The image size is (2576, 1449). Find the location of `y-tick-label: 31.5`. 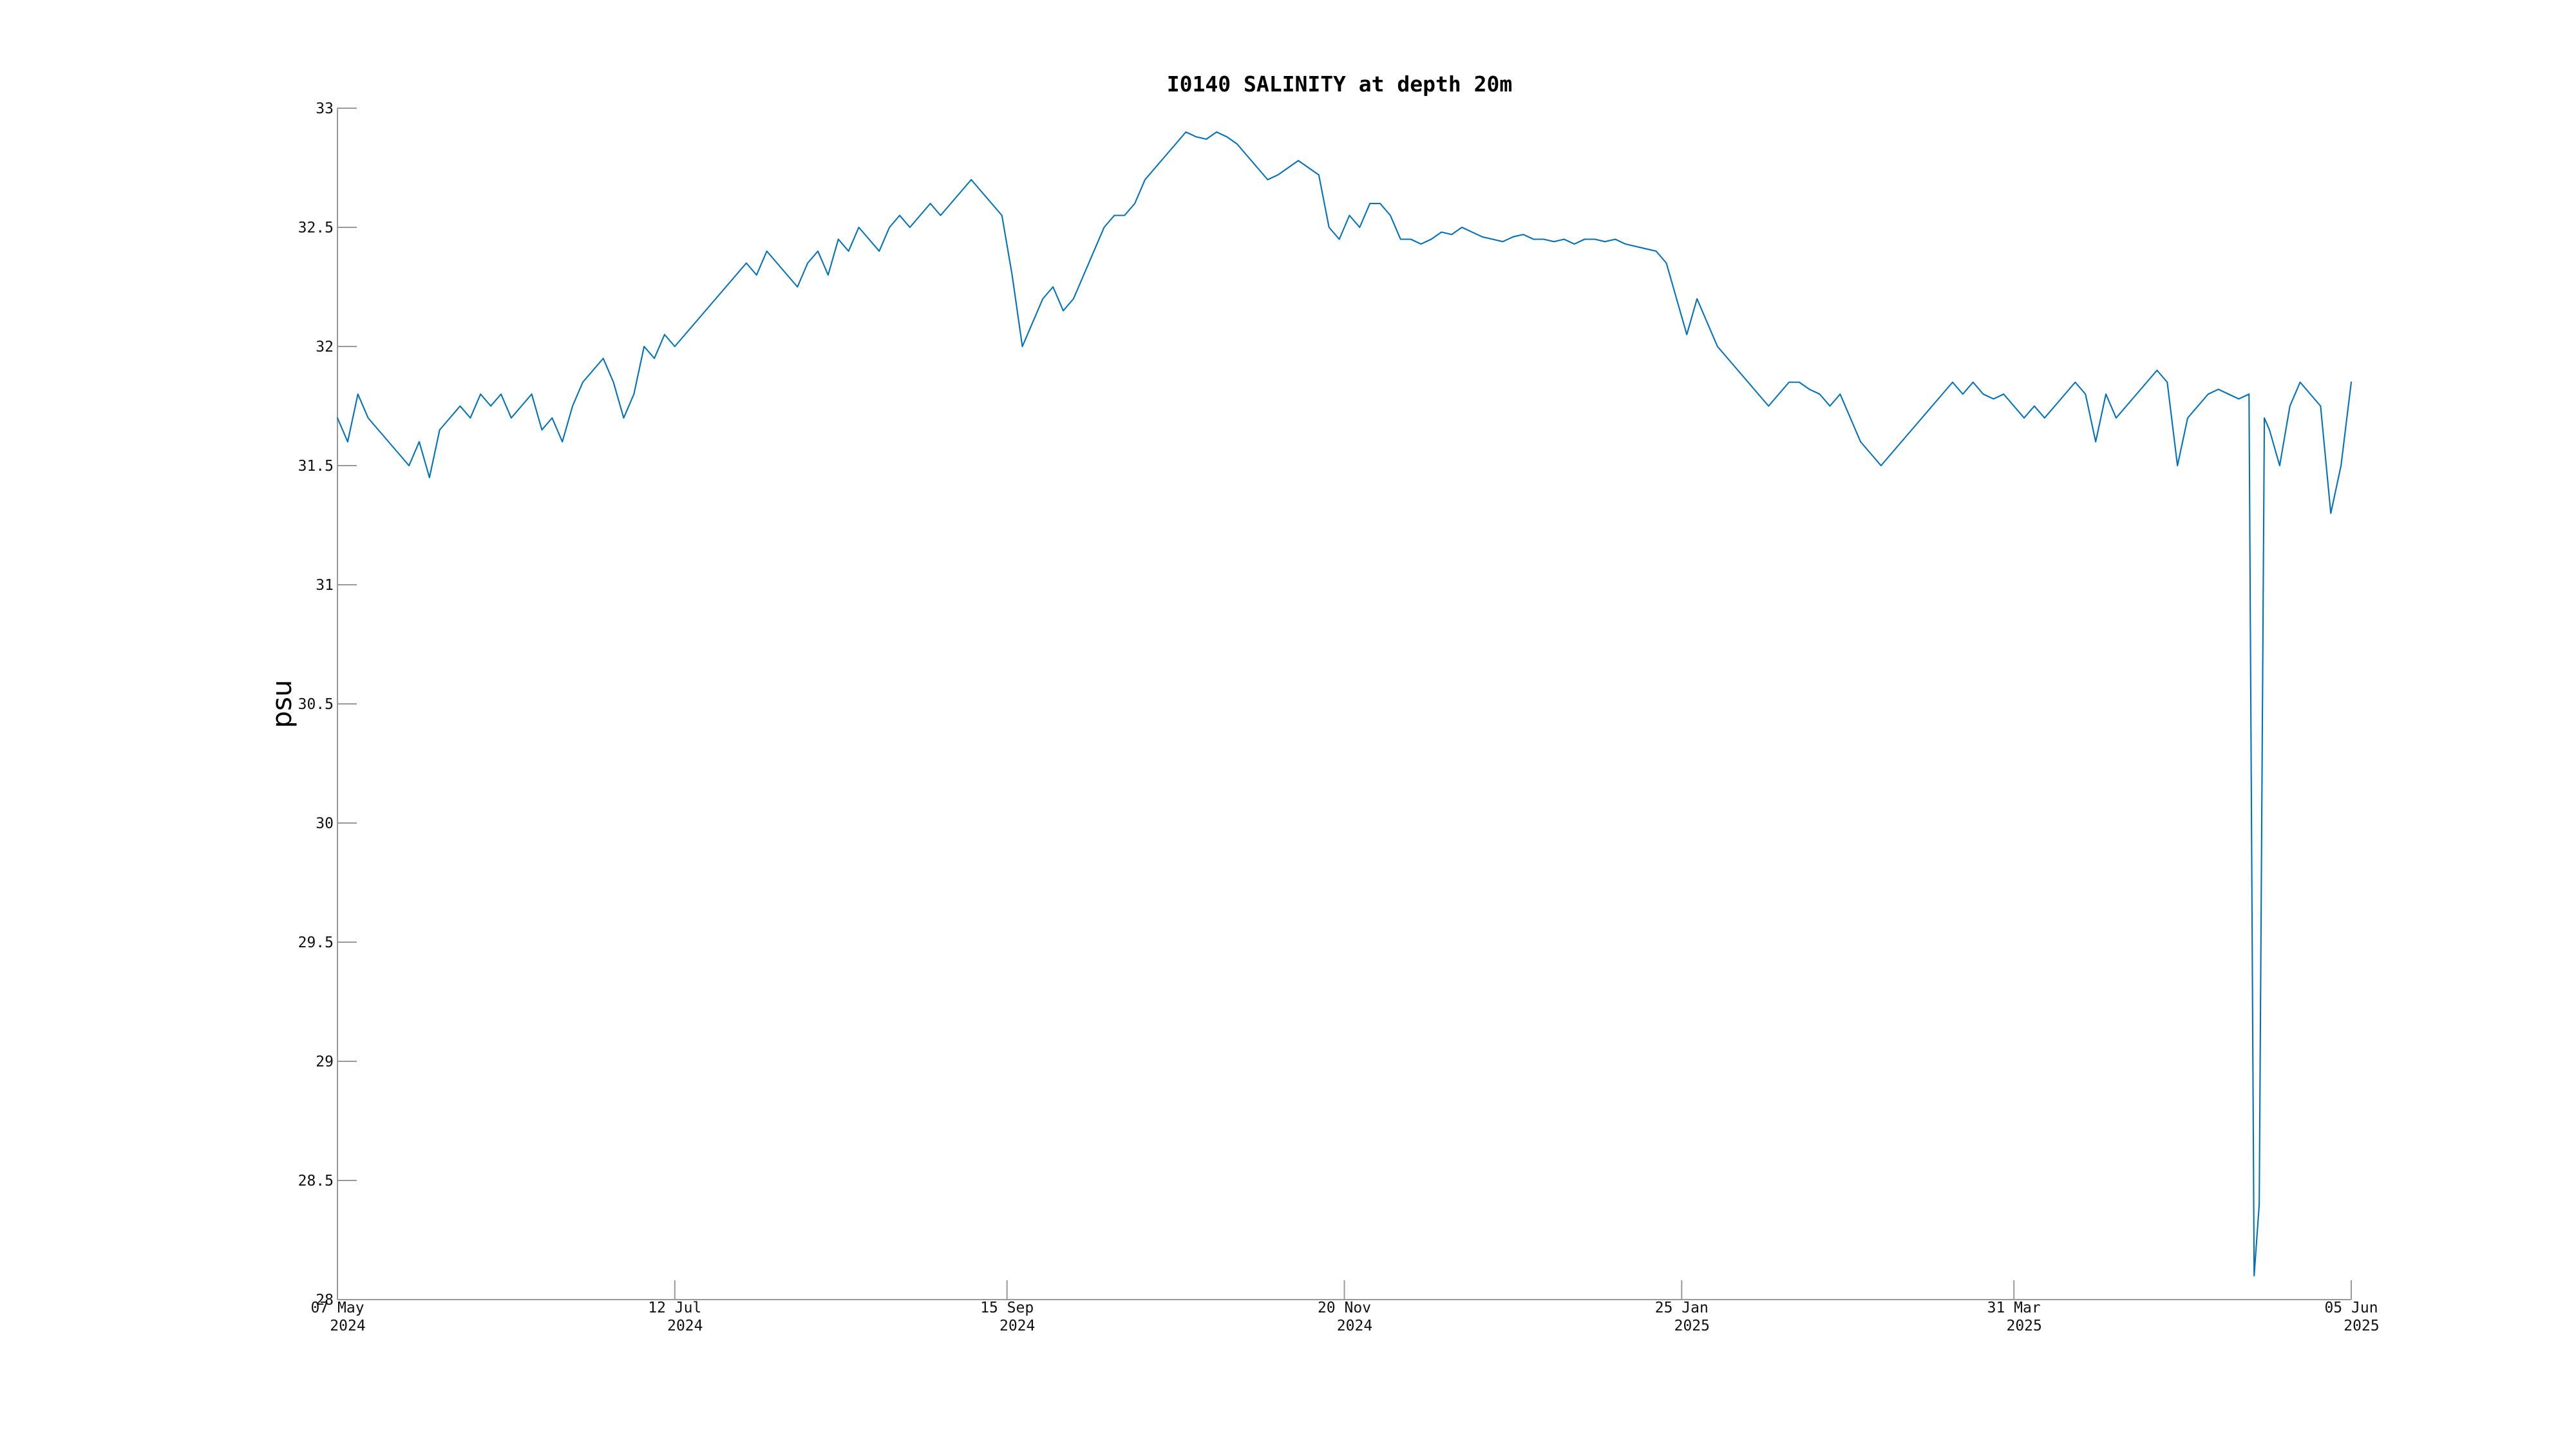

y-tick-label: 31.5 is located at coordinates (316, 466).